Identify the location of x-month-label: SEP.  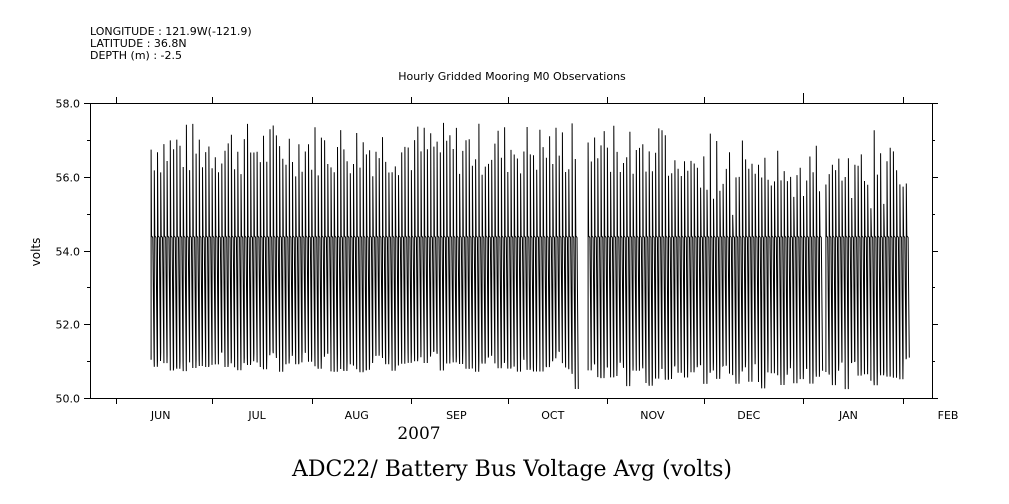
(456, 415).